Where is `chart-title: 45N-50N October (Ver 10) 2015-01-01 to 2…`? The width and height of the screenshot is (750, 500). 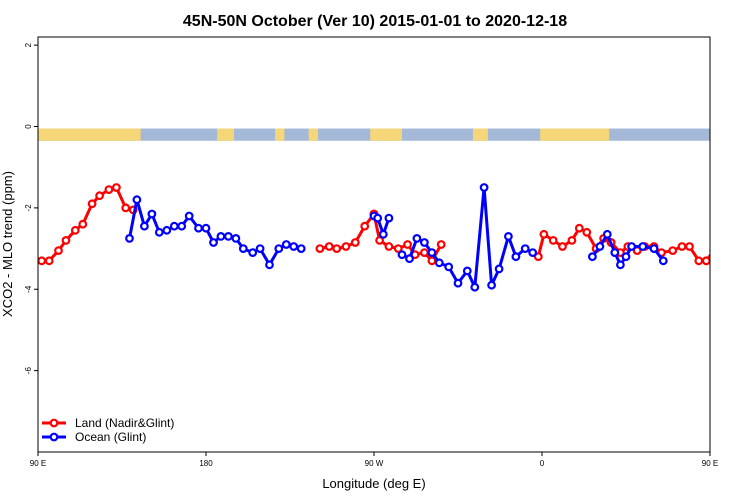
chart-title: 45N-50N October (Ver 10) 2015-01-01 to 2… is located at coordinates (375, 21).